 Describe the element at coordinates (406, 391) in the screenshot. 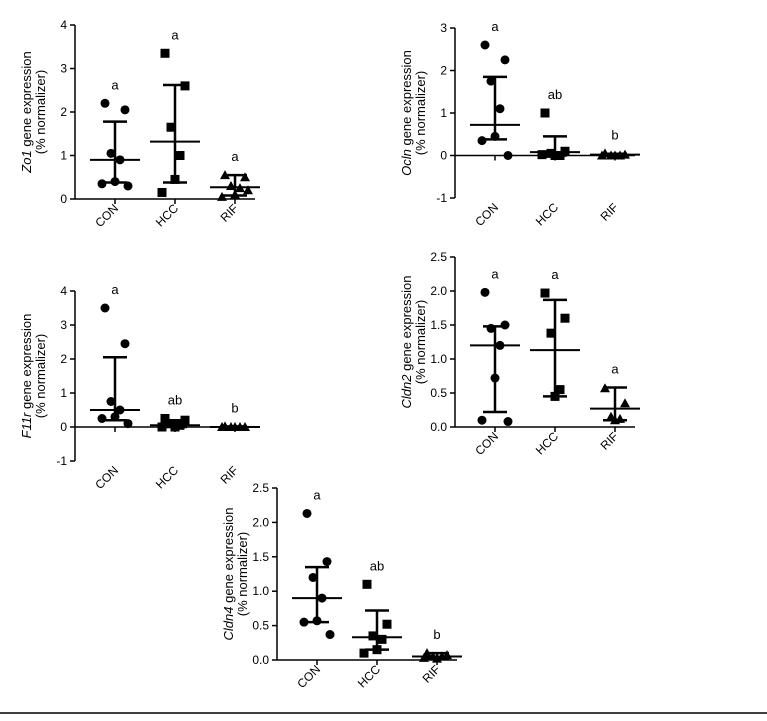

I see `y-label-gene: Cldn2` at that location.